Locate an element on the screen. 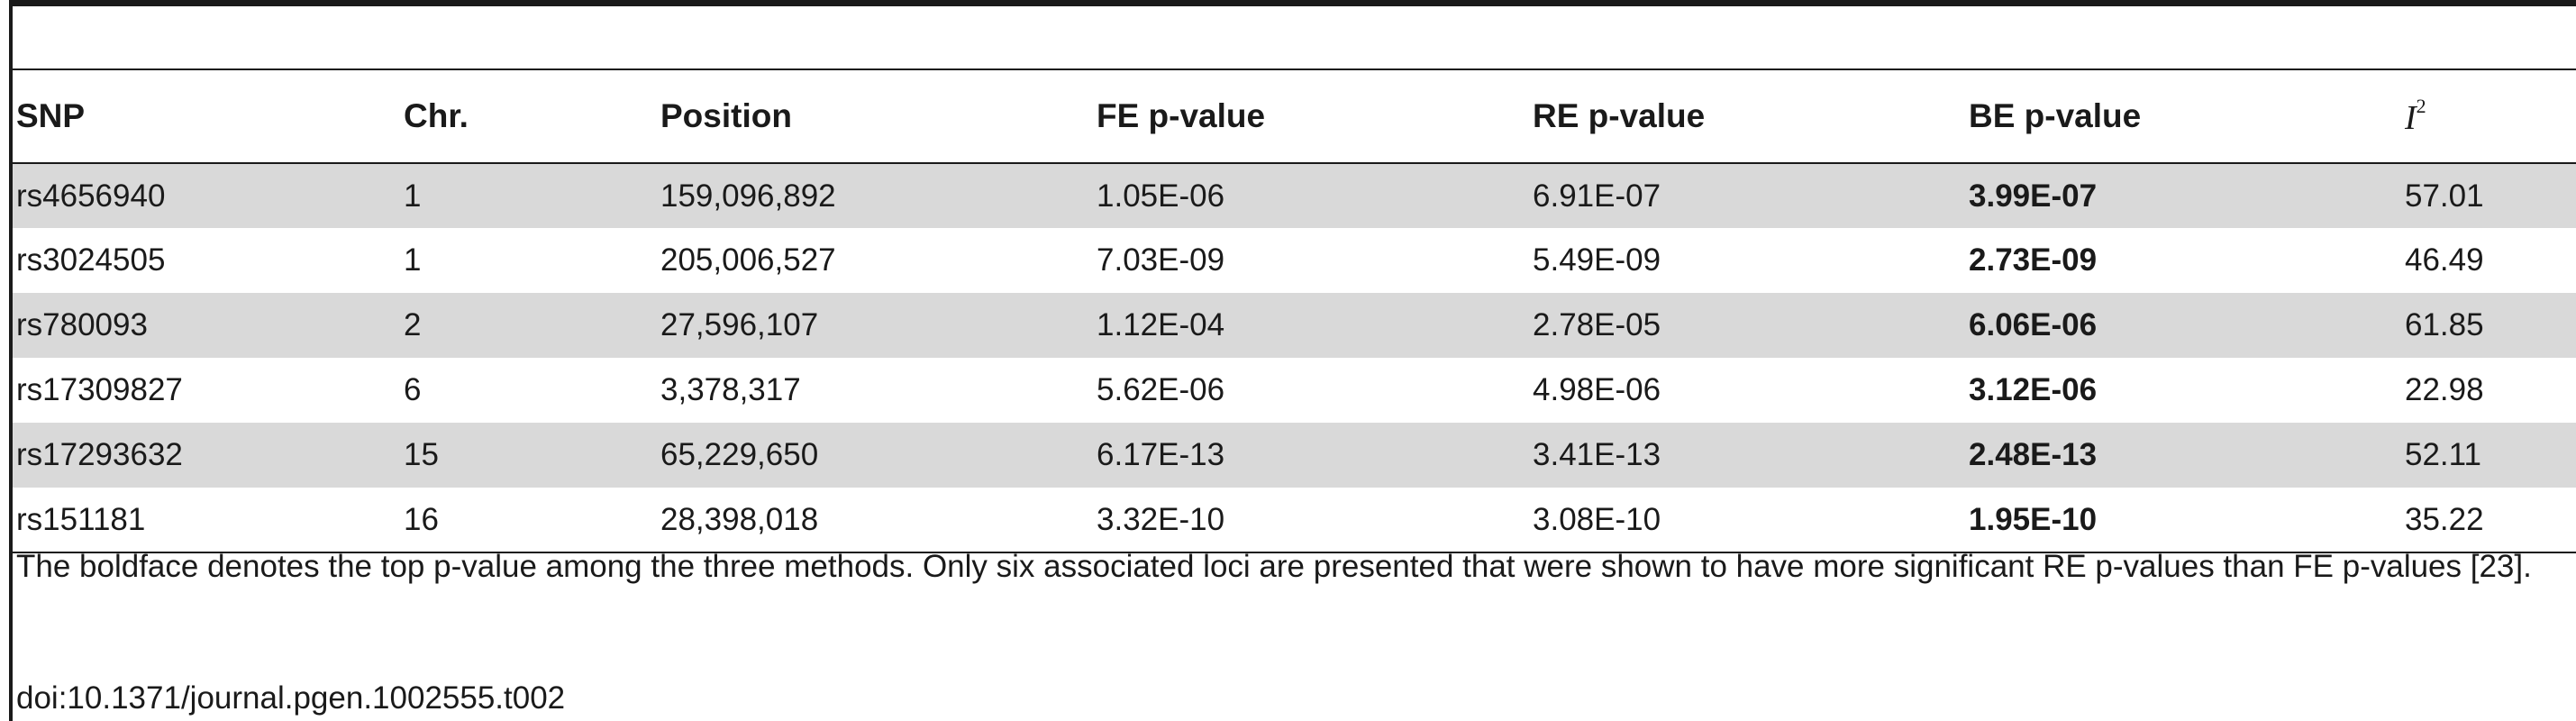  cell-be-p-value: 6.06E-06 is located at coordinates (2033, 324).